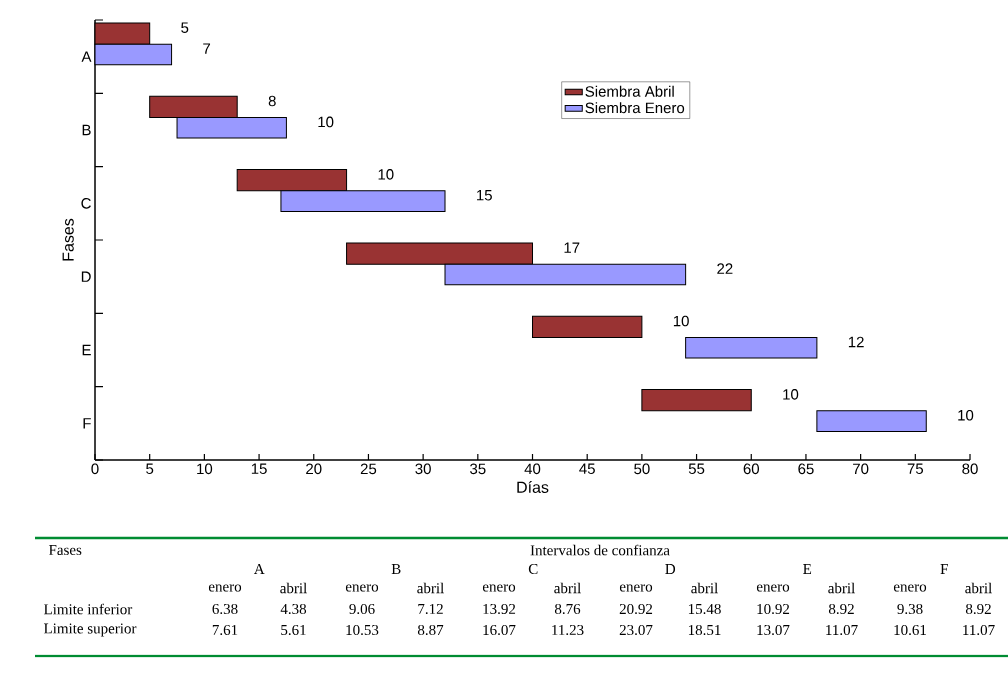 The width and height of the screenshot is (1008, 673). Describe the element at coordinates (65, 550) in the screenshot. I see `text: Fases` at that location.